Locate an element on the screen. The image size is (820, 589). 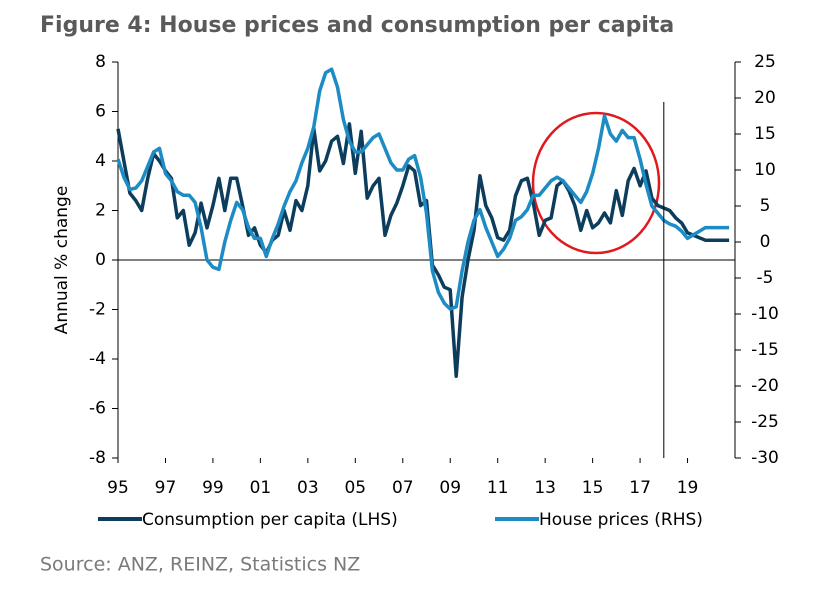
y-tick-label: 8 is located at coordinates (100, 62).